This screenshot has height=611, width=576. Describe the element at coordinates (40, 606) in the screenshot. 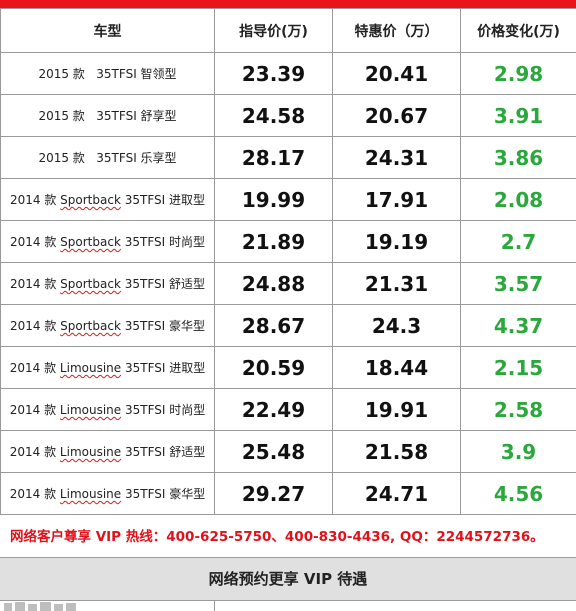

I see `watermark-logo` at that location.